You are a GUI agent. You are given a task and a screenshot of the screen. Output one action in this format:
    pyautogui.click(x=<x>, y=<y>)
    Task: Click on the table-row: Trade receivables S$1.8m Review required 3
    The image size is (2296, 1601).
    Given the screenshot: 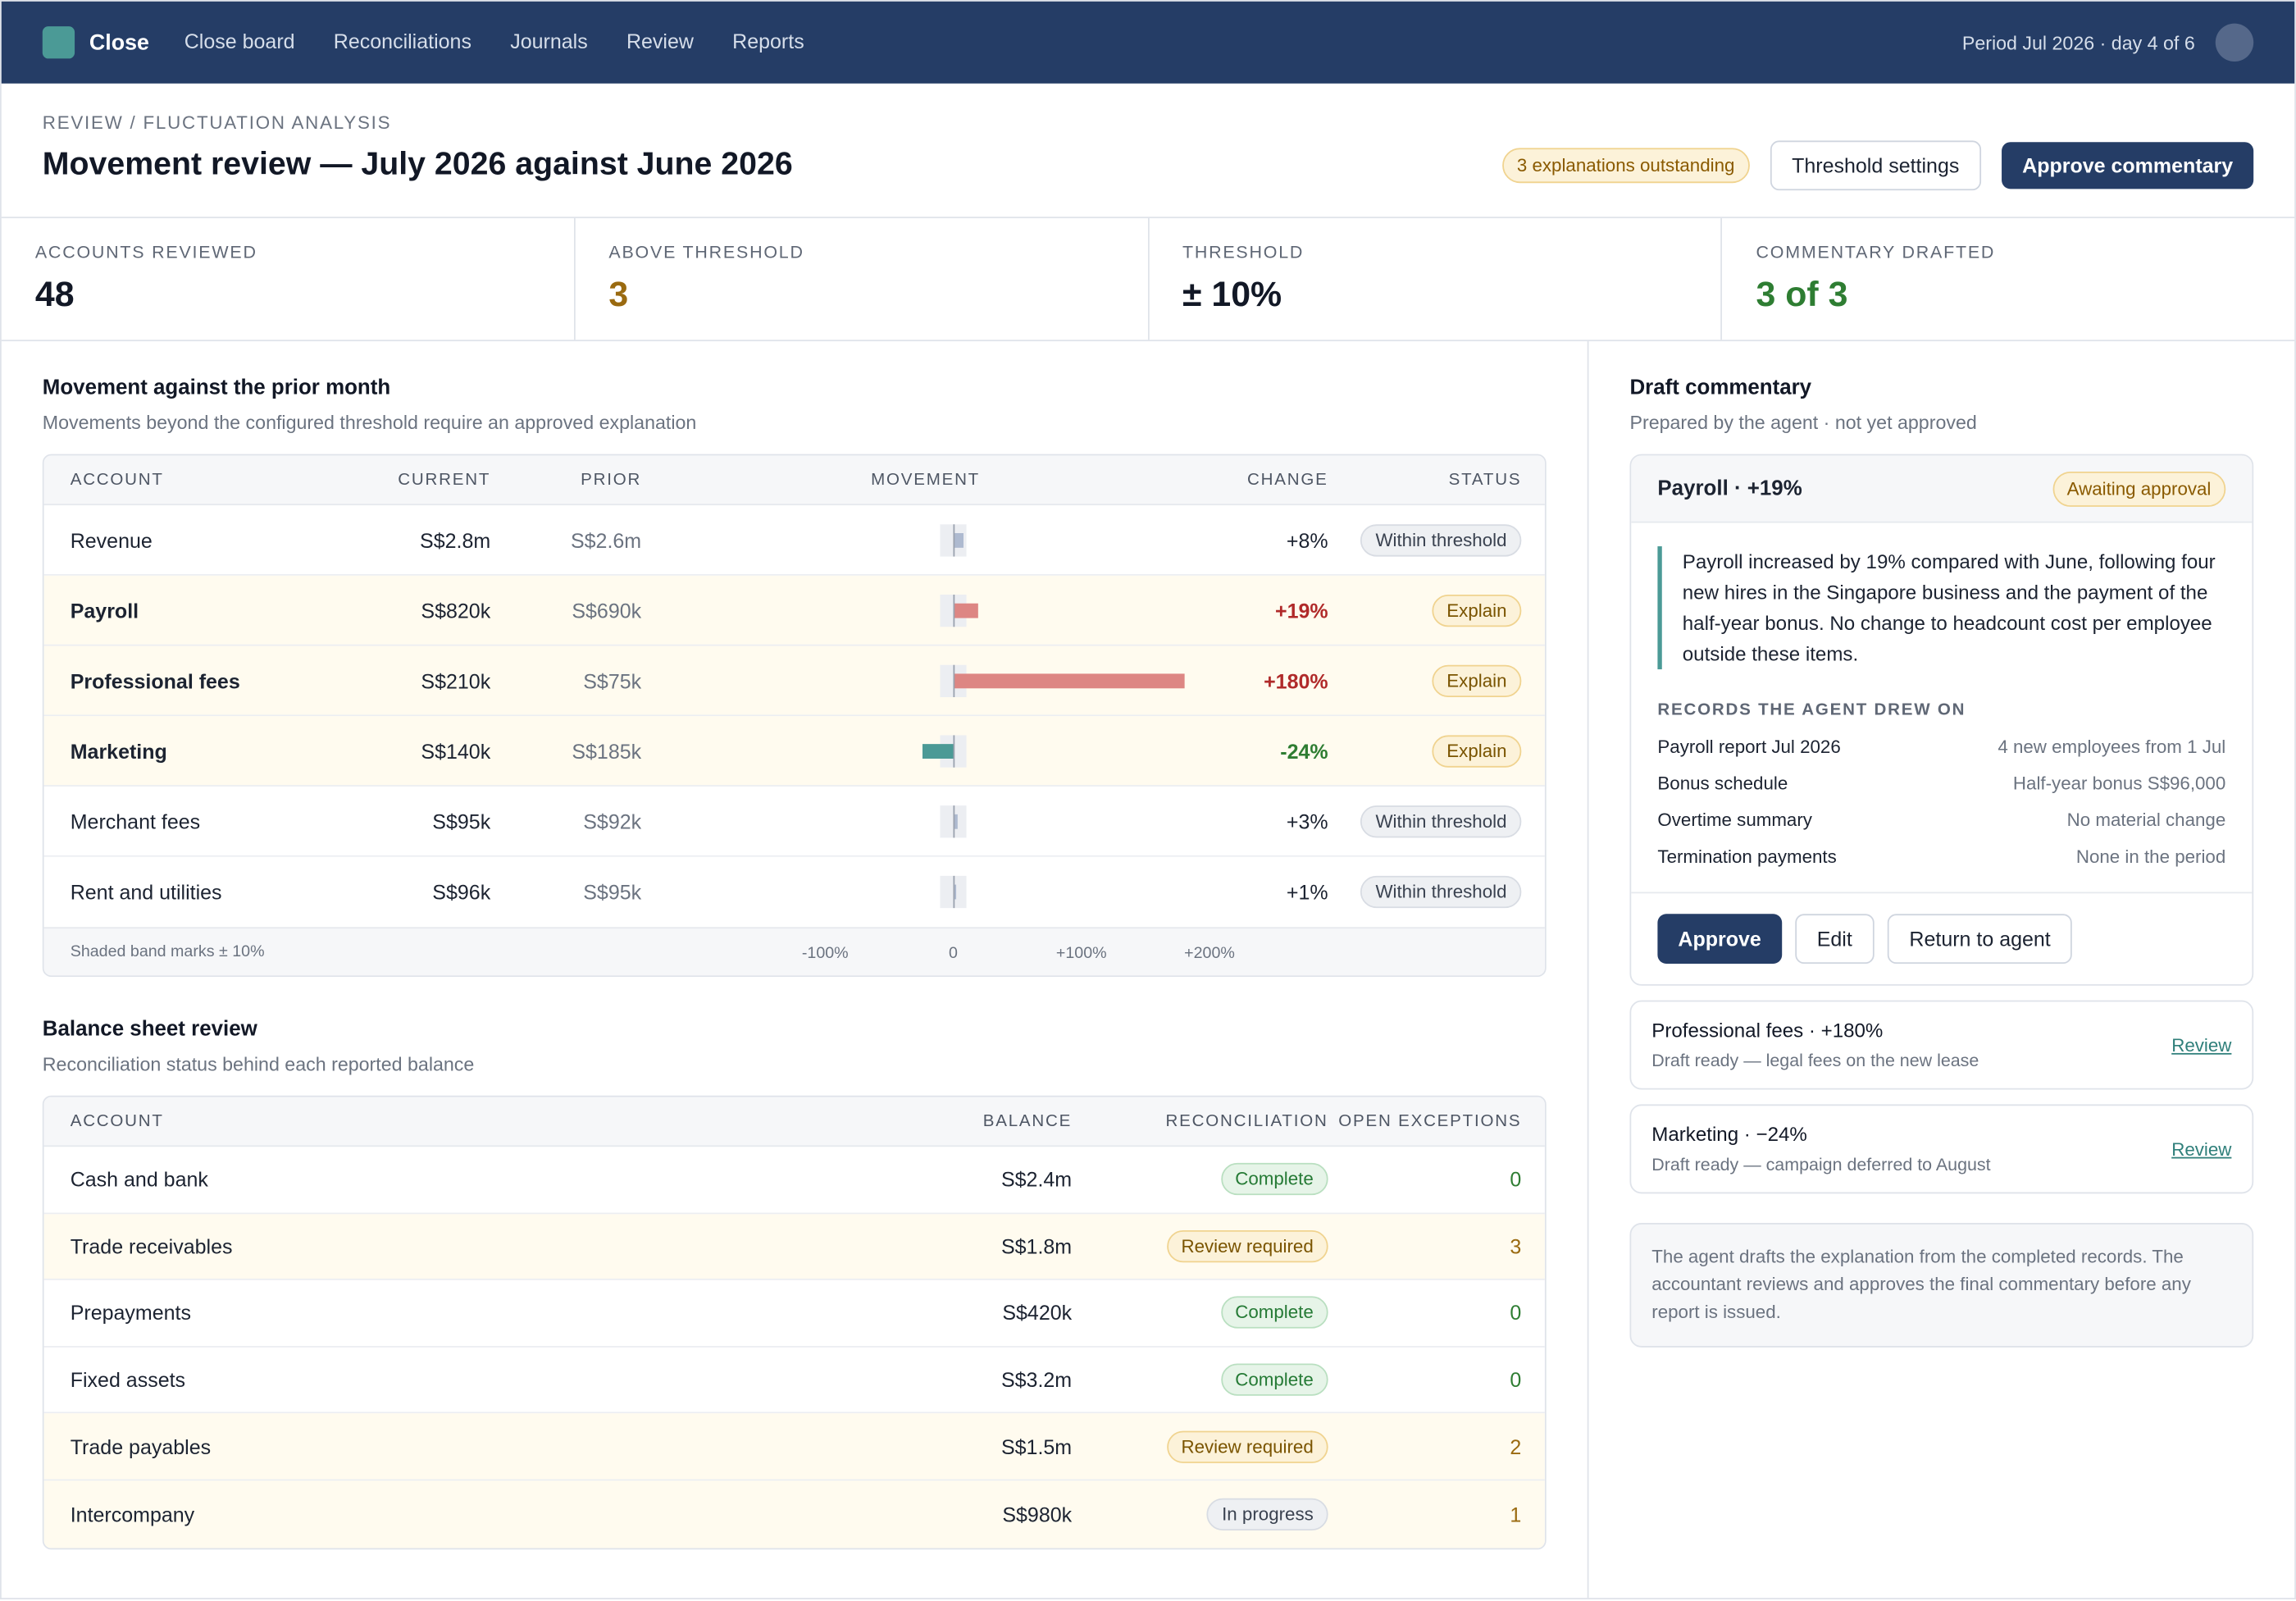 What is the action you would take?
    pyautogui.click(x=794, y=1247)
    